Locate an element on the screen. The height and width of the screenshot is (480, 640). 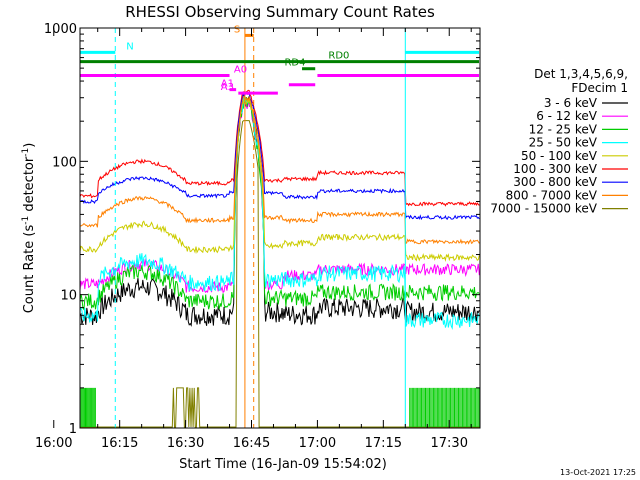
x-tick-label: 17:15 is located at coordinates (383, 443).